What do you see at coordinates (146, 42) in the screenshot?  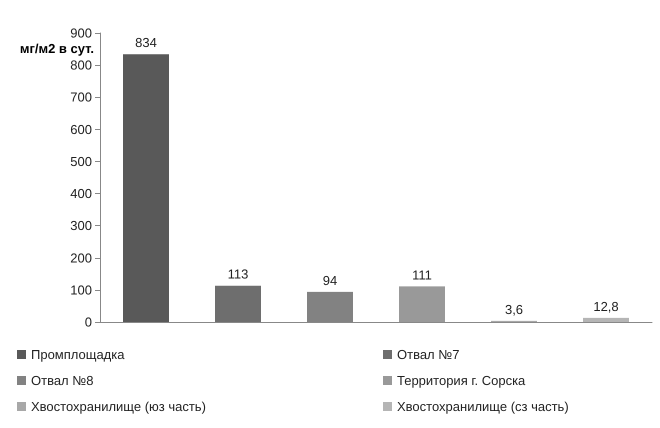 I see `data-label: 834` at bounding box center [146, 42].